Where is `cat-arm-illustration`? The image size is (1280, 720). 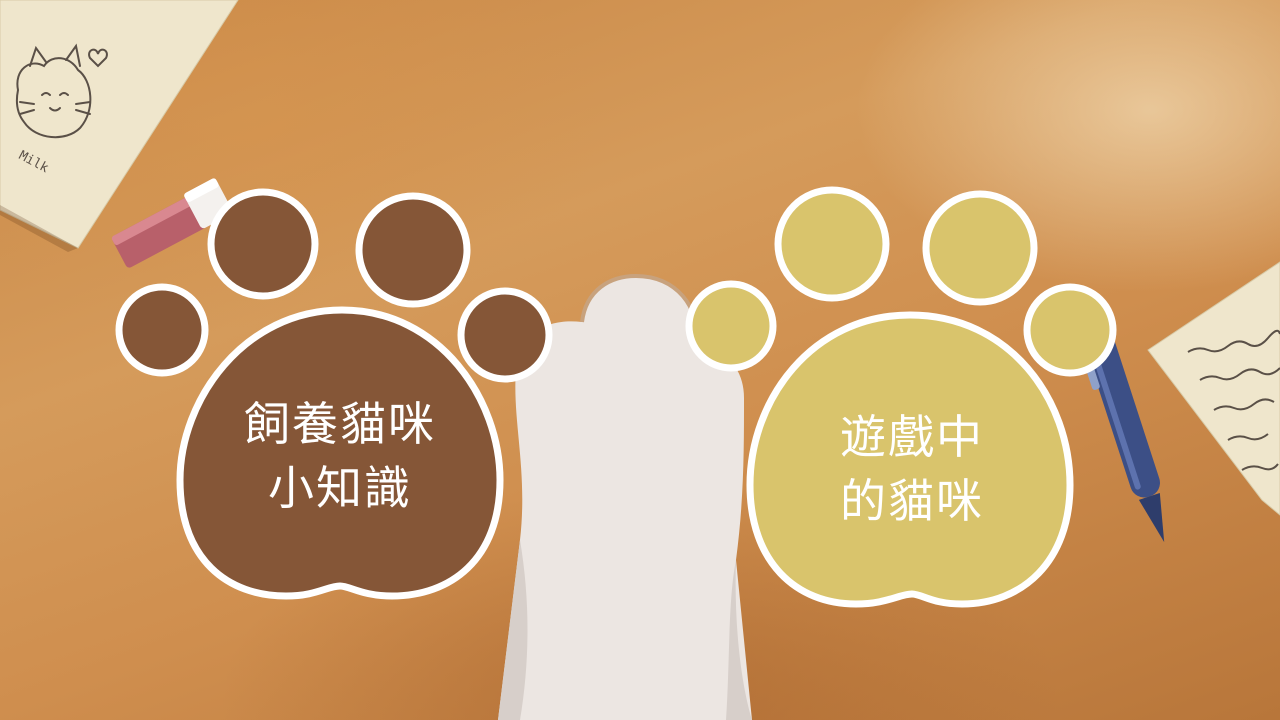
cat-arm-illustration is located at coordinates (625, 496).